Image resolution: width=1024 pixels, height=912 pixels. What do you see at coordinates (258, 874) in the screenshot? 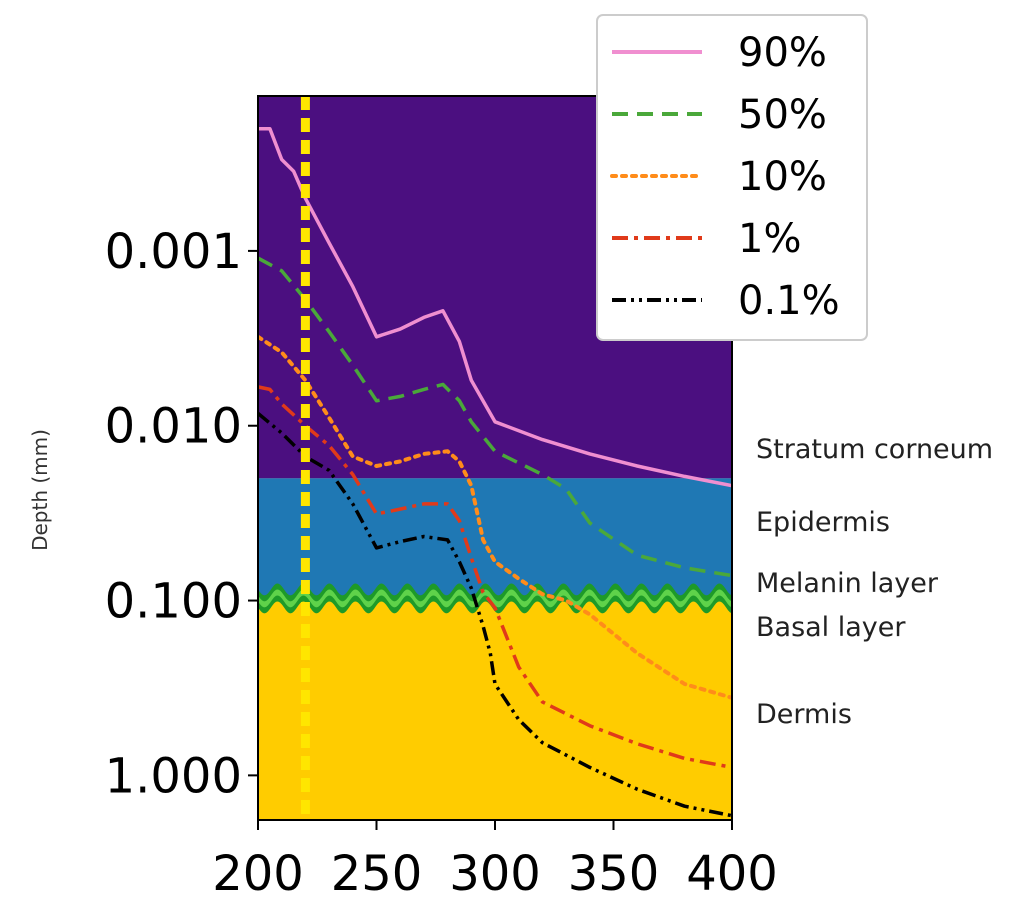
I see `x-tick-label: 200` at bounding box center [258, 874].